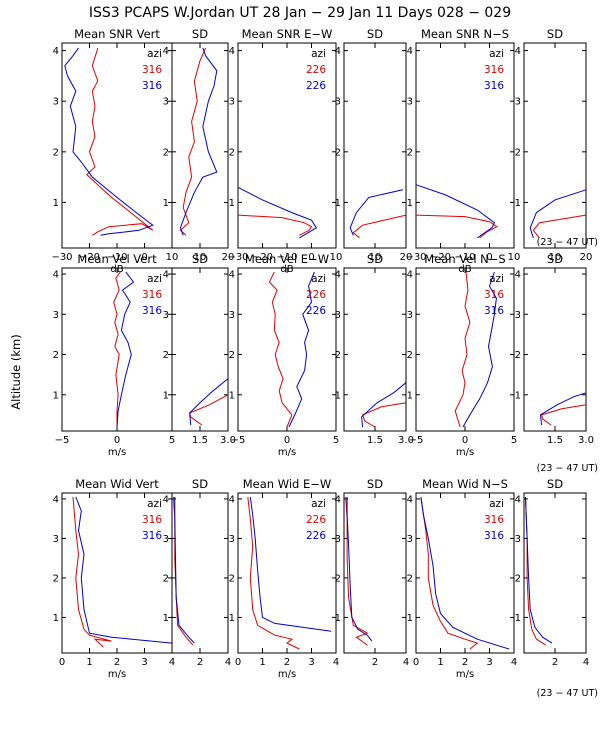 The height and width of the screenshot is (750, 600). Describe the element at coordinates (416, 440) in the screenshot. I see `x-tick-label: −5` at that location.